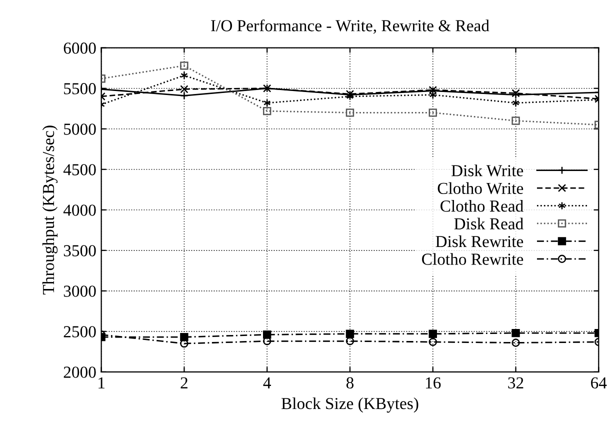 The width and height of the screenshot is (614, 435). I want to click on y-tick-label: 2000, so click(80, 372).